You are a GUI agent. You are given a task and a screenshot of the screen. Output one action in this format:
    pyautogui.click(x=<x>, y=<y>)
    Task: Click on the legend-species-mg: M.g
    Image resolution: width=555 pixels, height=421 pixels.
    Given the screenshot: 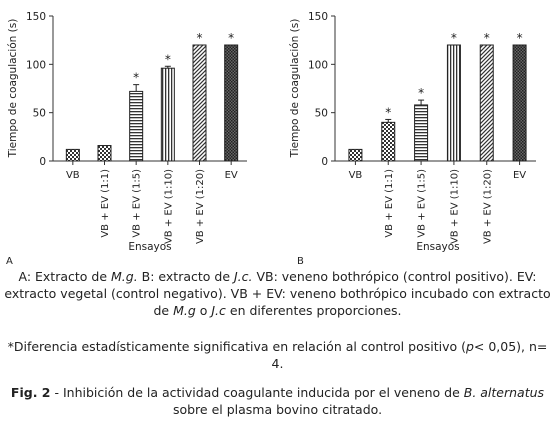 What is the action you would take?
    pyautogui.click(x=184, y=310)
    